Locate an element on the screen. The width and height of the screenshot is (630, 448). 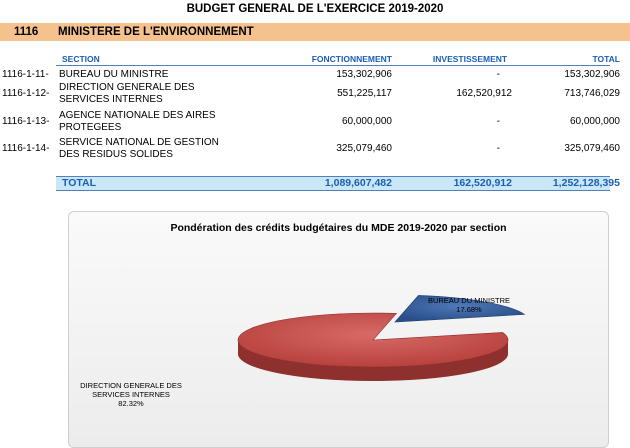
row-total: 325,079,460 is located at coordinates (592, 148).